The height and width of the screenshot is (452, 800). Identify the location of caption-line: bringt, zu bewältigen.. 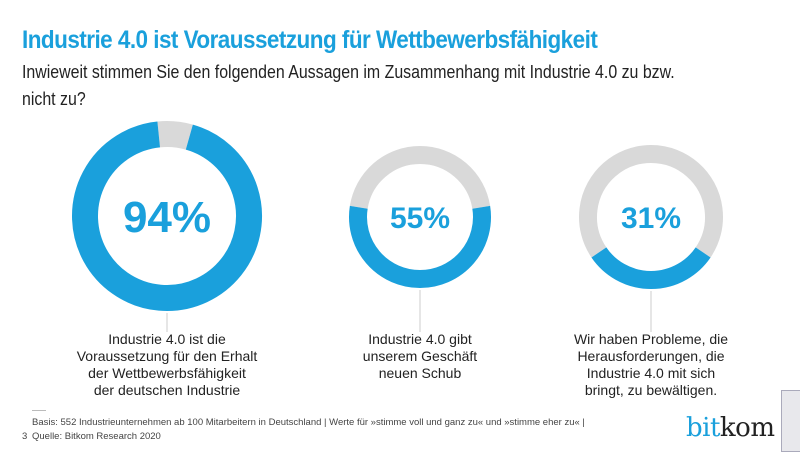
(651, 390).